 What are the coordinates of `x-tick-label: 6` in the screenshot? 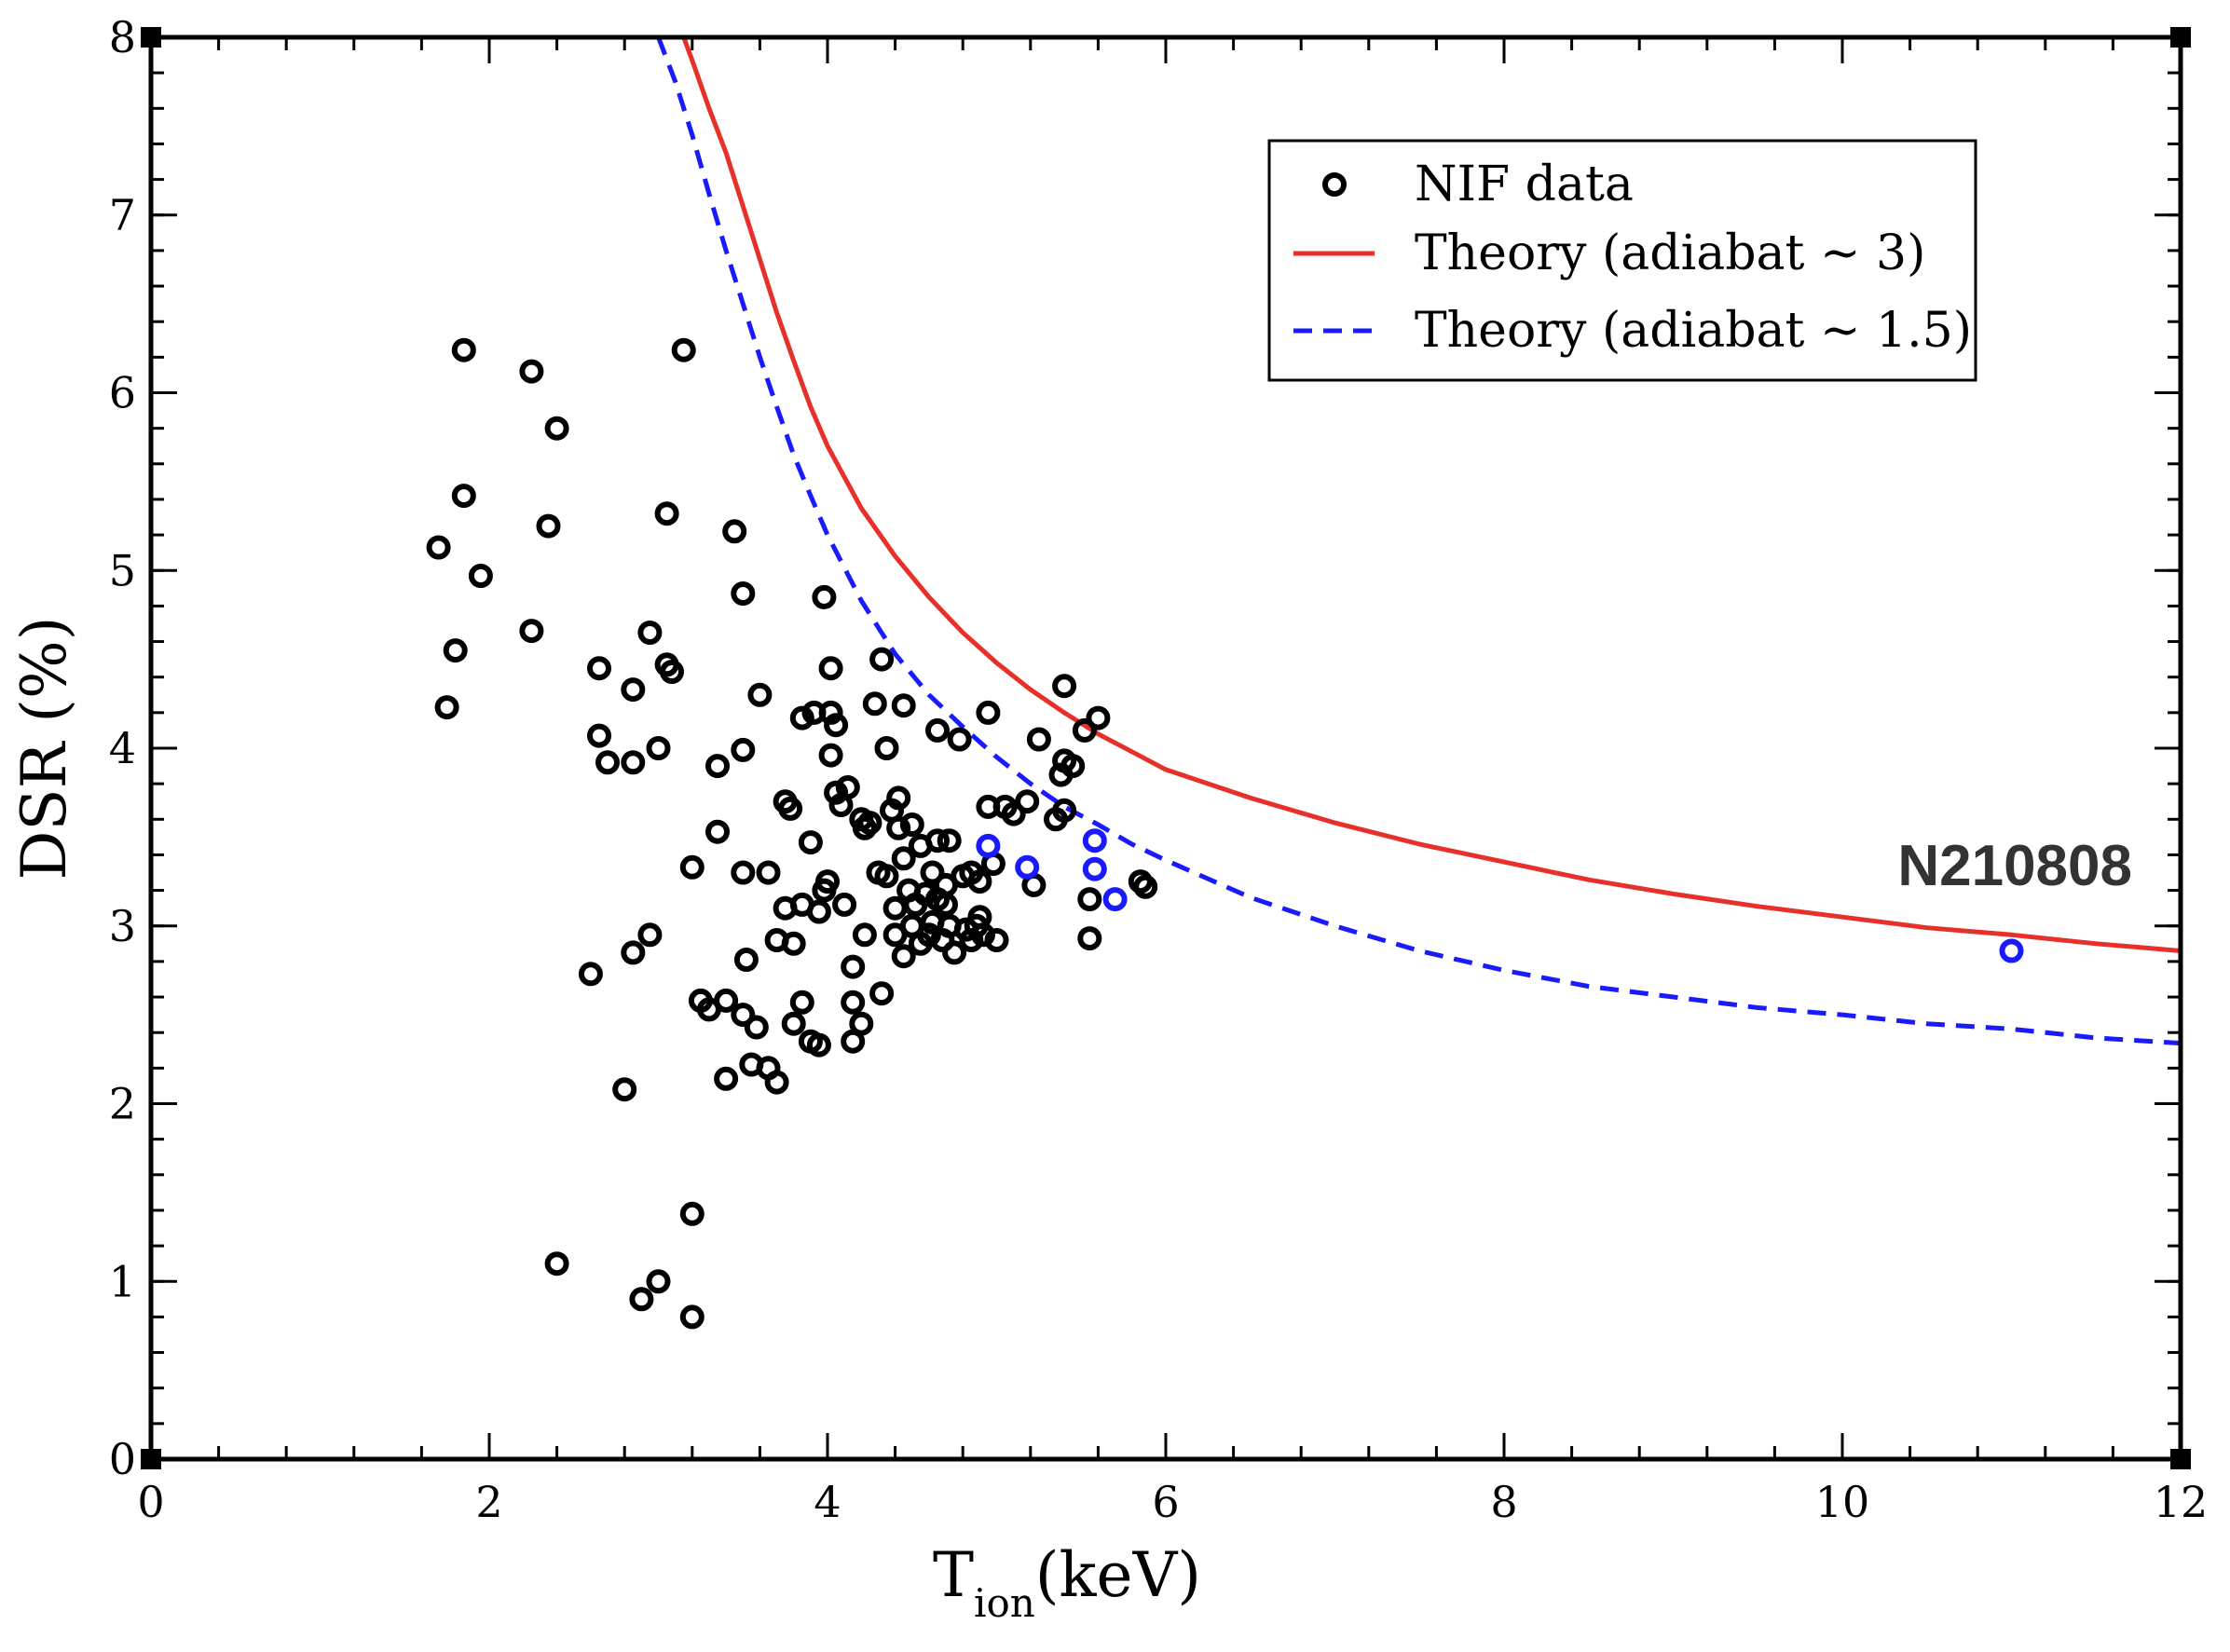 It's located at (1165, 1502).